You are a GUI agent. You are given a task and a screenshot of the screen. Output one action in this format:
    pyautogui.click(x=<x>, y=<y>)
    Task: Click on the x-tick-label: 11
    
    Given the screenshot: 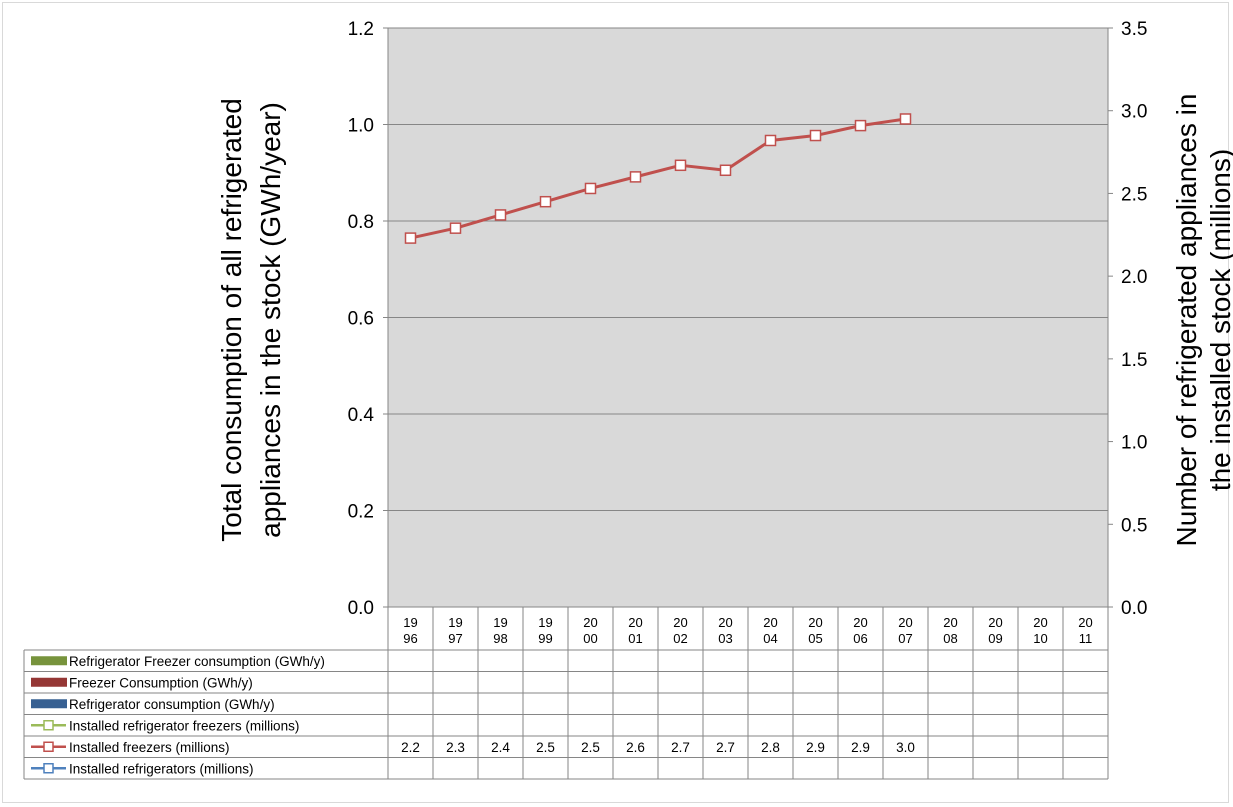 What is the action you would take?
    pyautogui.click(x=1086, y=638)
    